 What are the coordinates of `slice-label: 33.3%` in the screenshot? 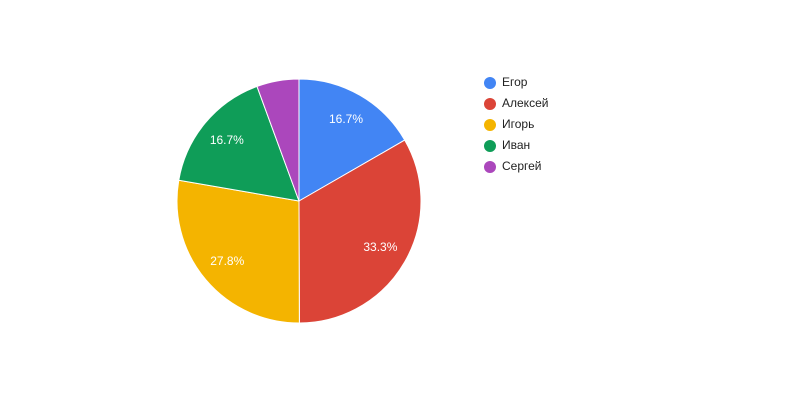 It's located at (380, 247).